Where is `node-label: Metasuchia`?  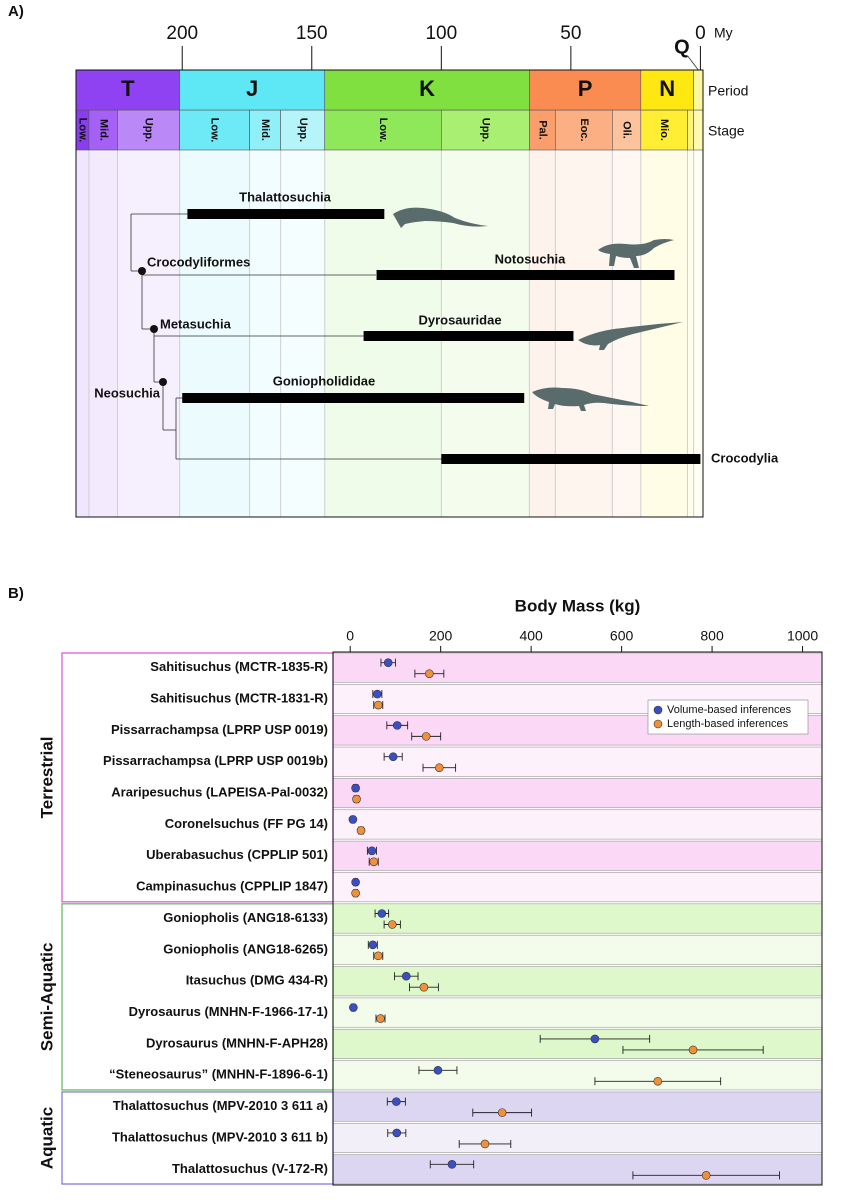
node-label: Metasuchia is located at coordinates (196, 323).